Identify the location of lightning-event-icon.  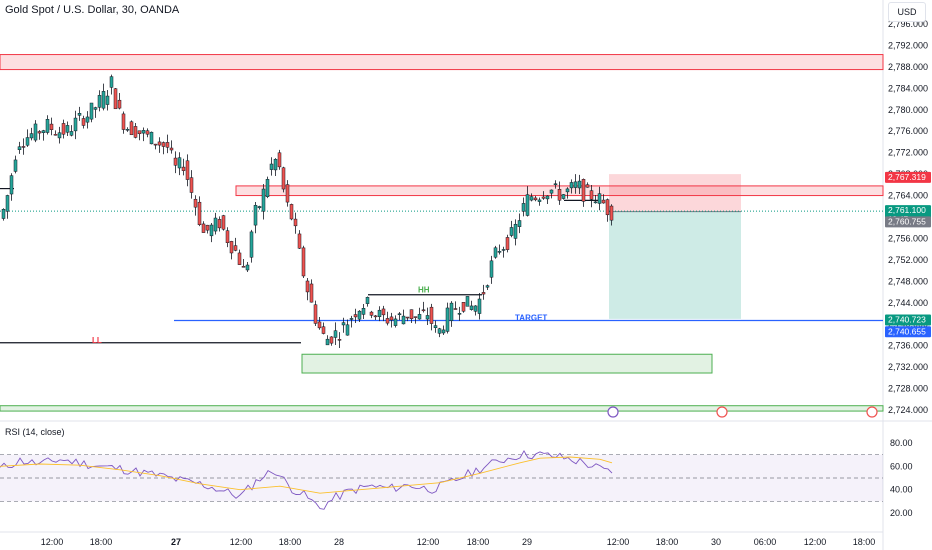
(613, 412).